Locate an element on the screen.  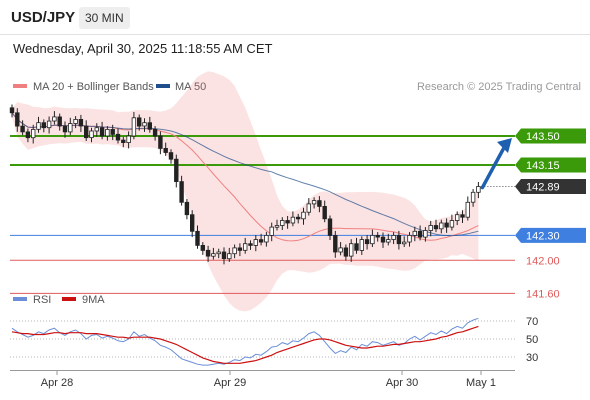
legend-swatch-rsi-ma is located at coordinates (69, 299).